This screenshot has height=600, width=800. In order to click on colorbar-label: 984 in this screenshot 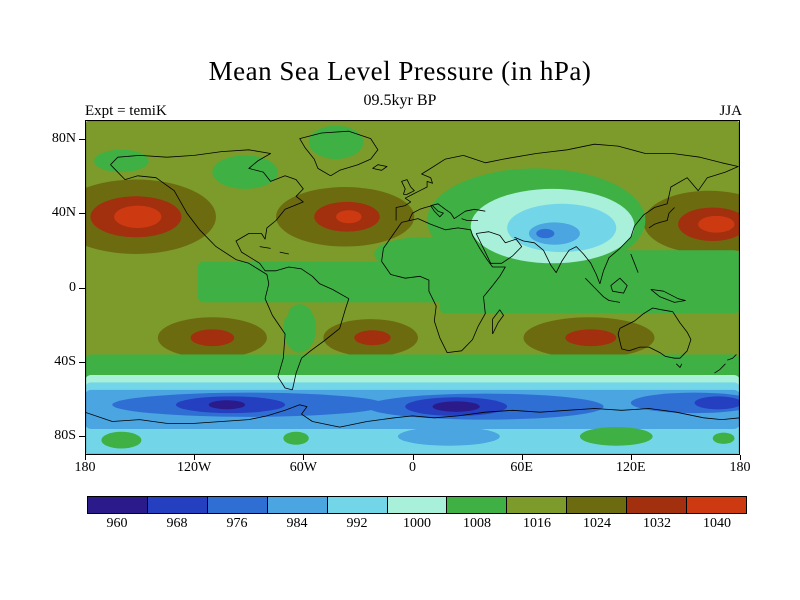, I will do `click(297, 523)`.